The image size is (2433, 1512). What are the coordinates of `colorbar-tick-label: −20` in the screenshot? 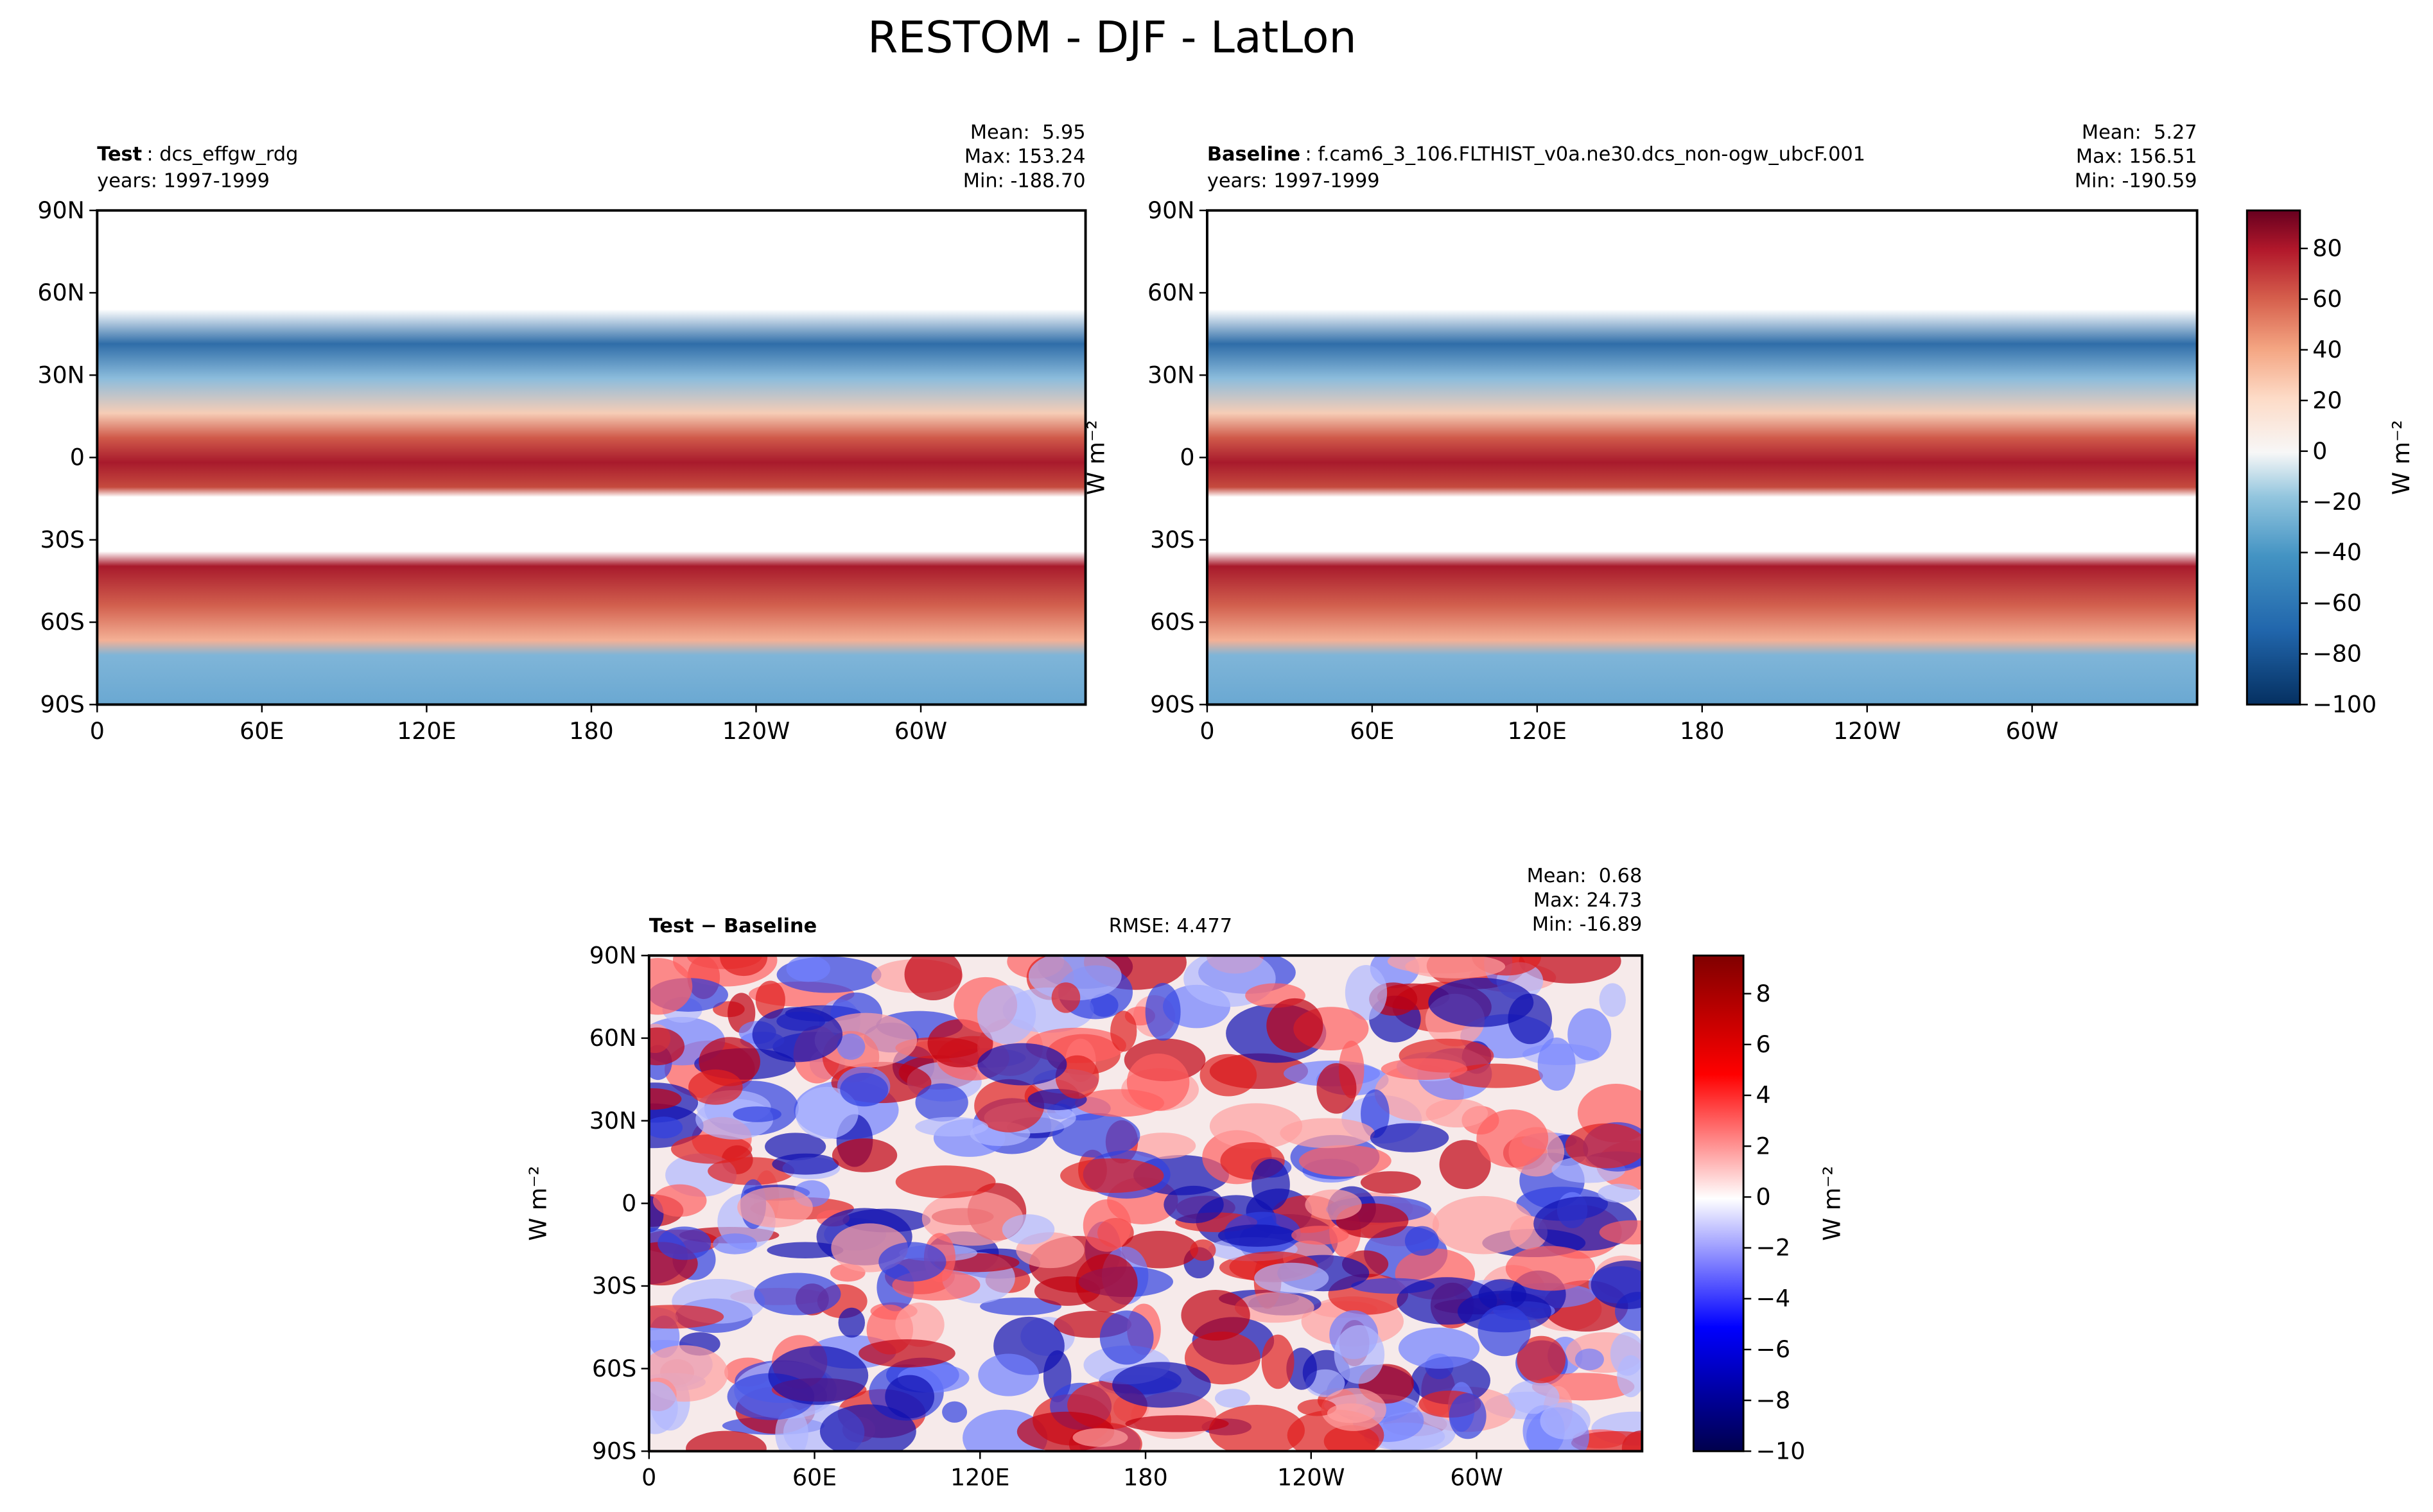 It's located at (2337, 502).